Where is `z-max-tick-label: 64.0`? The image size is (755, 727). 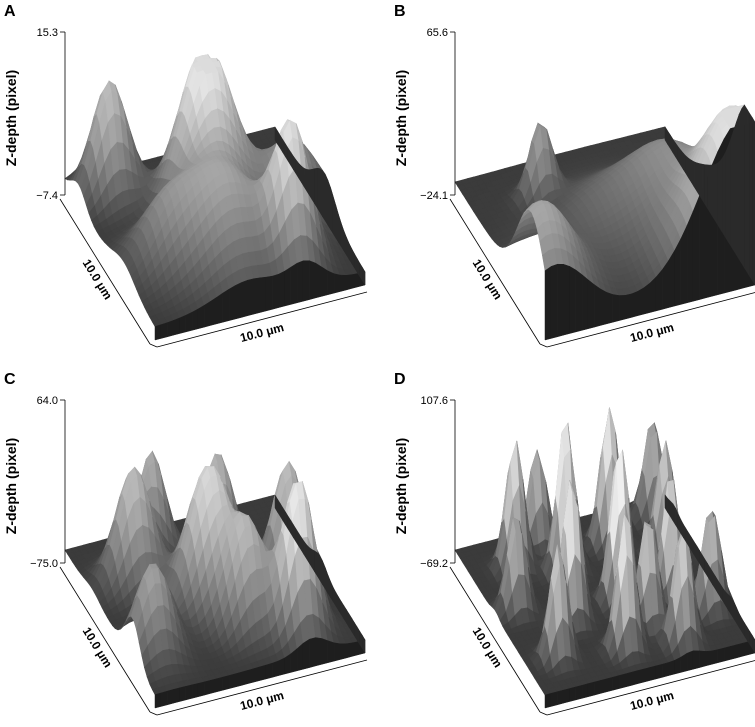 z-max-tick-label: 64.0 is located at coordinates (47, 401).